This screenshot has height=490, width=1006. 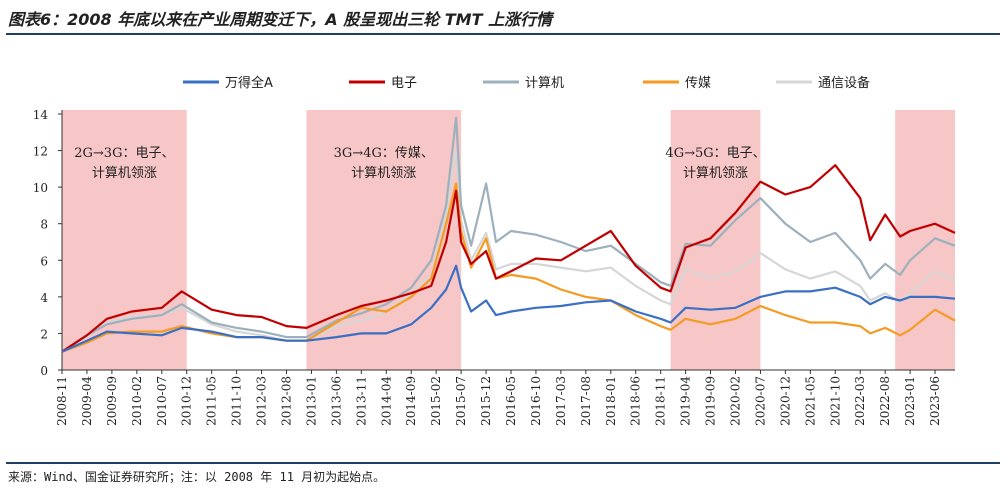 I want to click on x-tick-label: 2018-11, so click(x=661, y=401).